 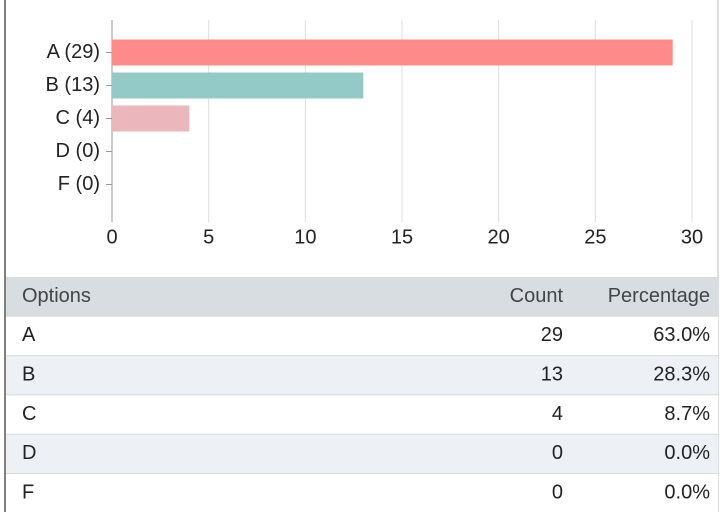 I want to click on x-tick-label: 10, so click(x=305, y=237).